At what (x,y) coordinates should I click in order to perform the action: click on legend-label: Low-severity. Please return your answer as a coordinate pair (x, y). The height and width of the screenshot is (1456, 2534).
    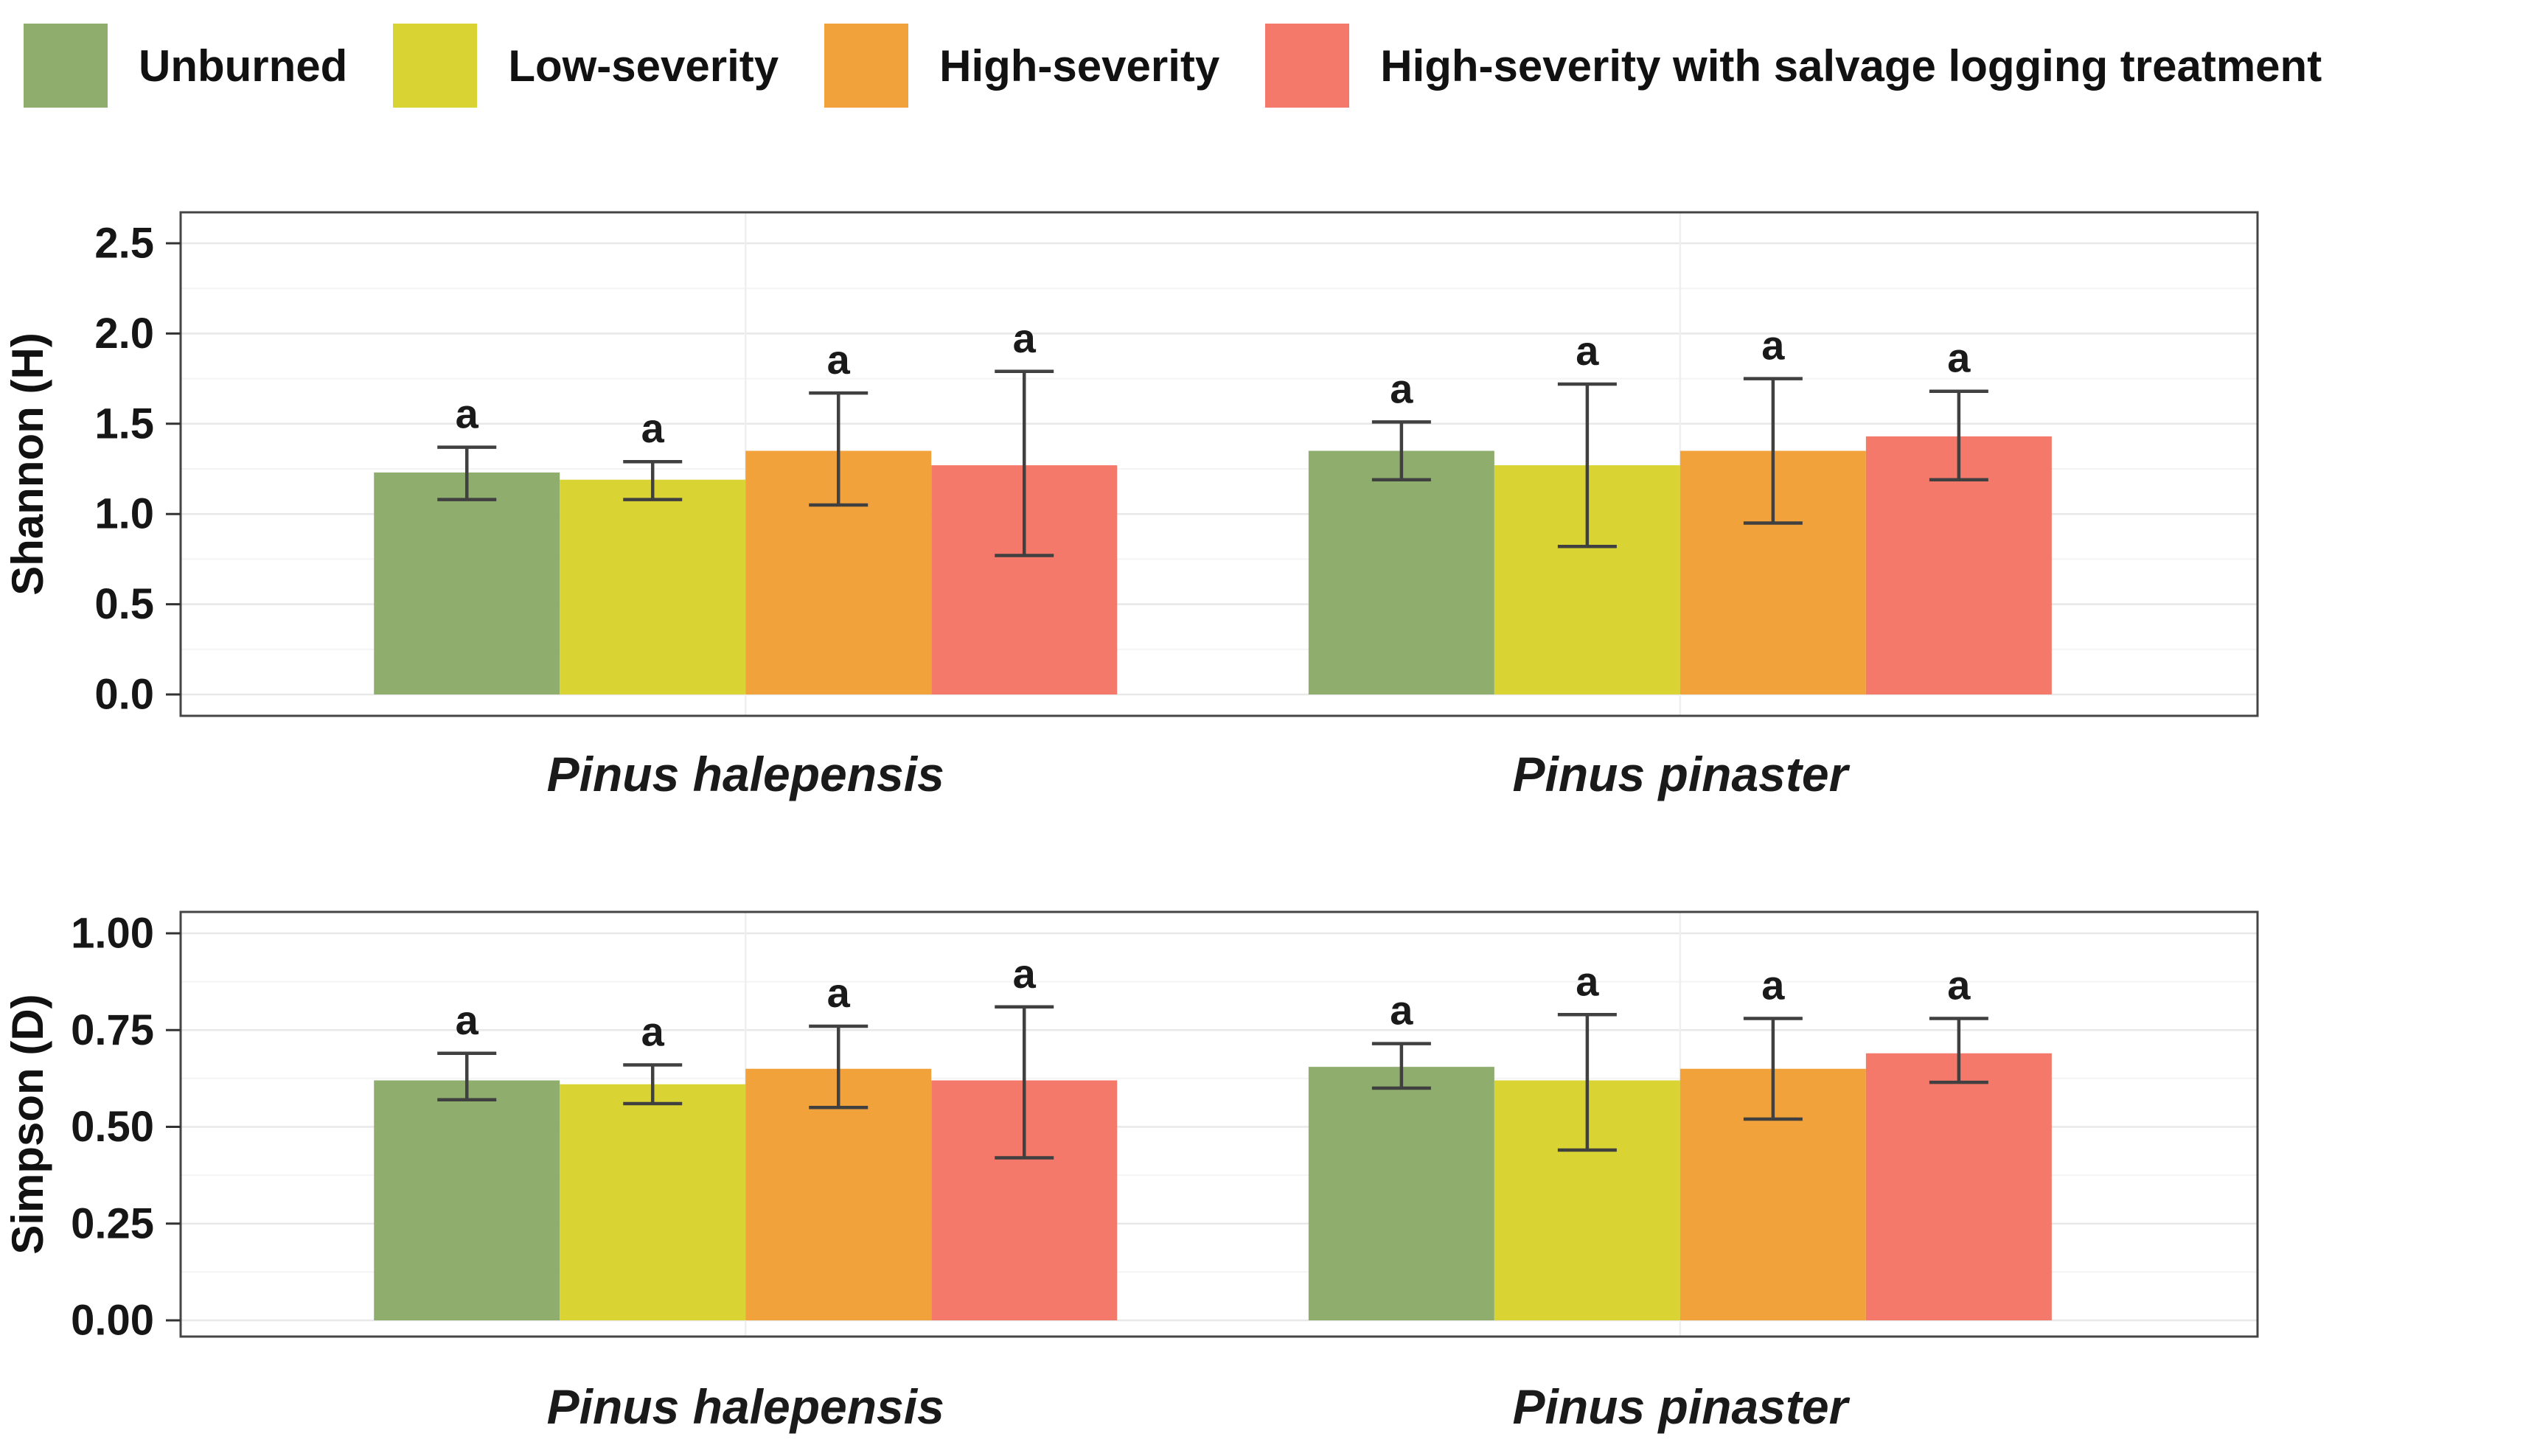
    Looking at the image, I should click on (643, 66).